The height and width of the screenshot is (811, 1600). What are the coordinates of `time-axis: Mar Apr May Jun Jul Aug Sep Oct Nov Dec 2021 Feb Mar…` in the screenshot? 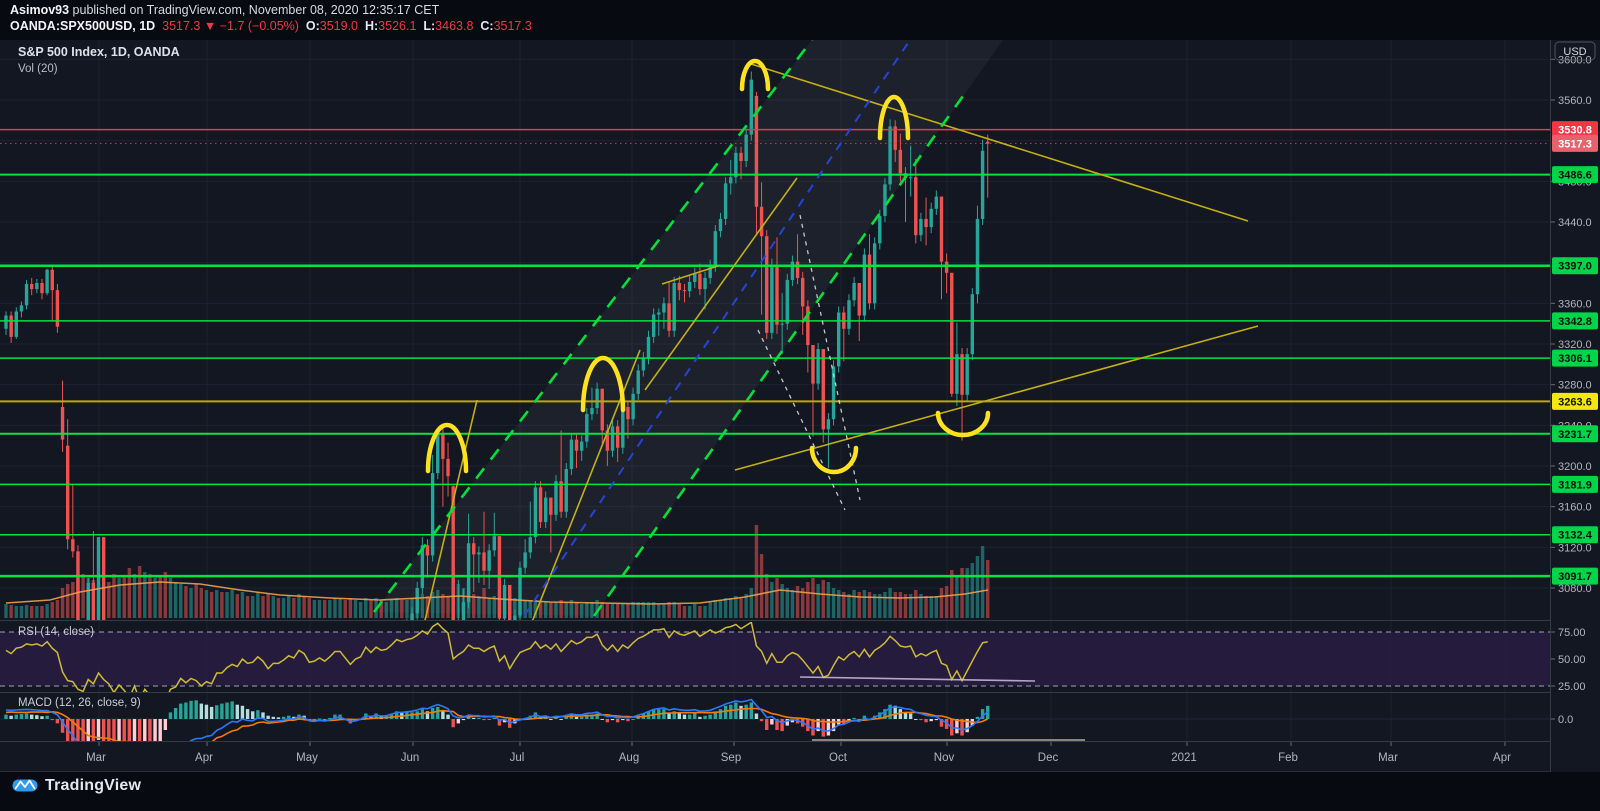 It's located at (798, 753).